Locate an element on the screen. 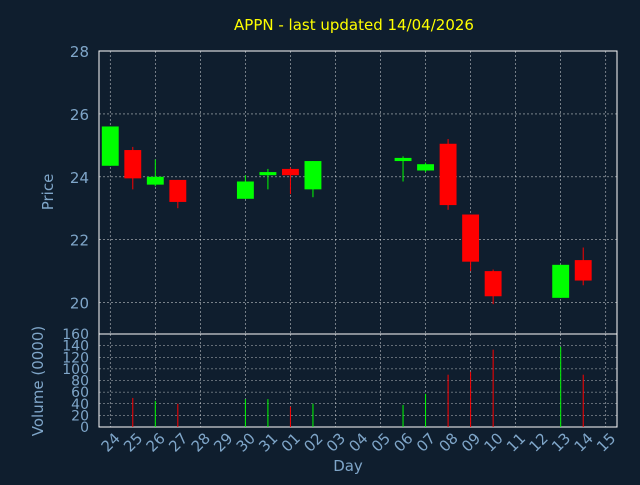 This screenshot has height=485, width=640. price-tick-label: 28 is located at coordinates (79, 52).